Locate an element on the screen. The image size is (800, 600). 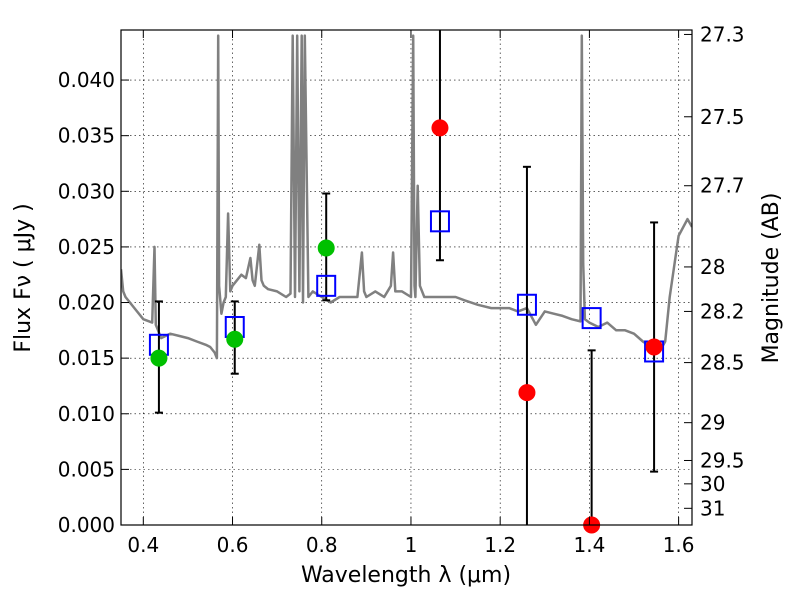
right-tick-label: 31 is located at coordinates (712, 508).